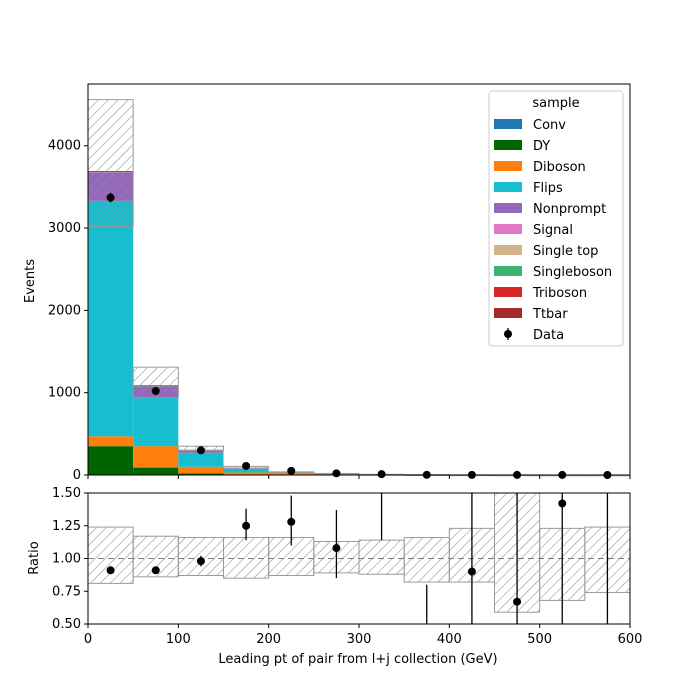  I want to click on legend-swatch-single-top, so click(508, 250).